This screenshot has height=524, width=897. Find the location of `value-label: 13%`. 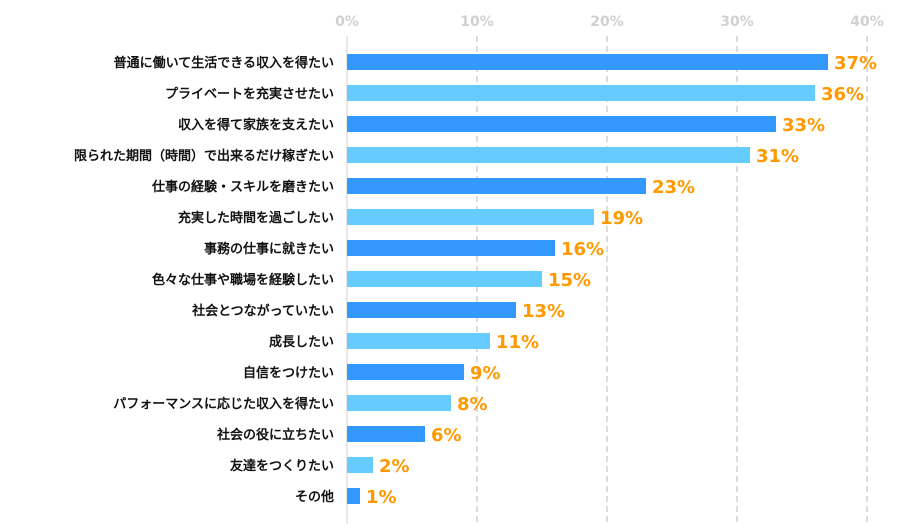

value-label: 13% is located at coordinates (543, 311).